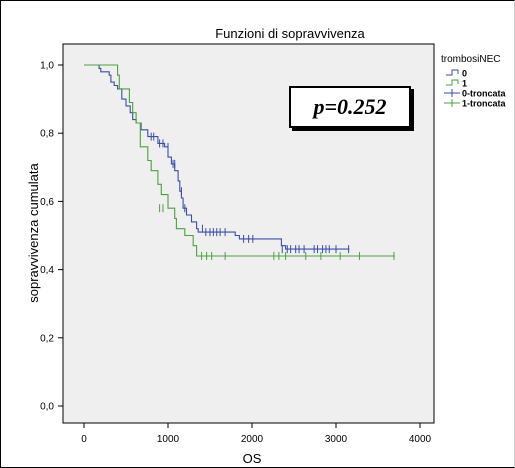 This screenshot has height=468, width=515. I want to click on legend-label-1: 1, so click(464, 84).